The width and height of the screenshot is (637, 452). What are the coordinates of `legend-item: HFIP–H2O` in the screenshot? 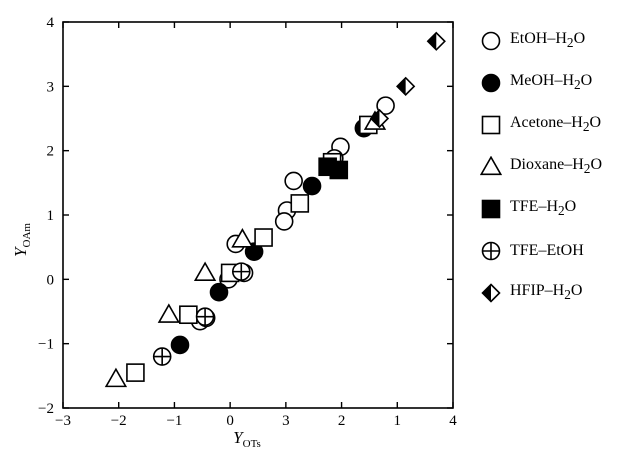 It's located at (531, 293).